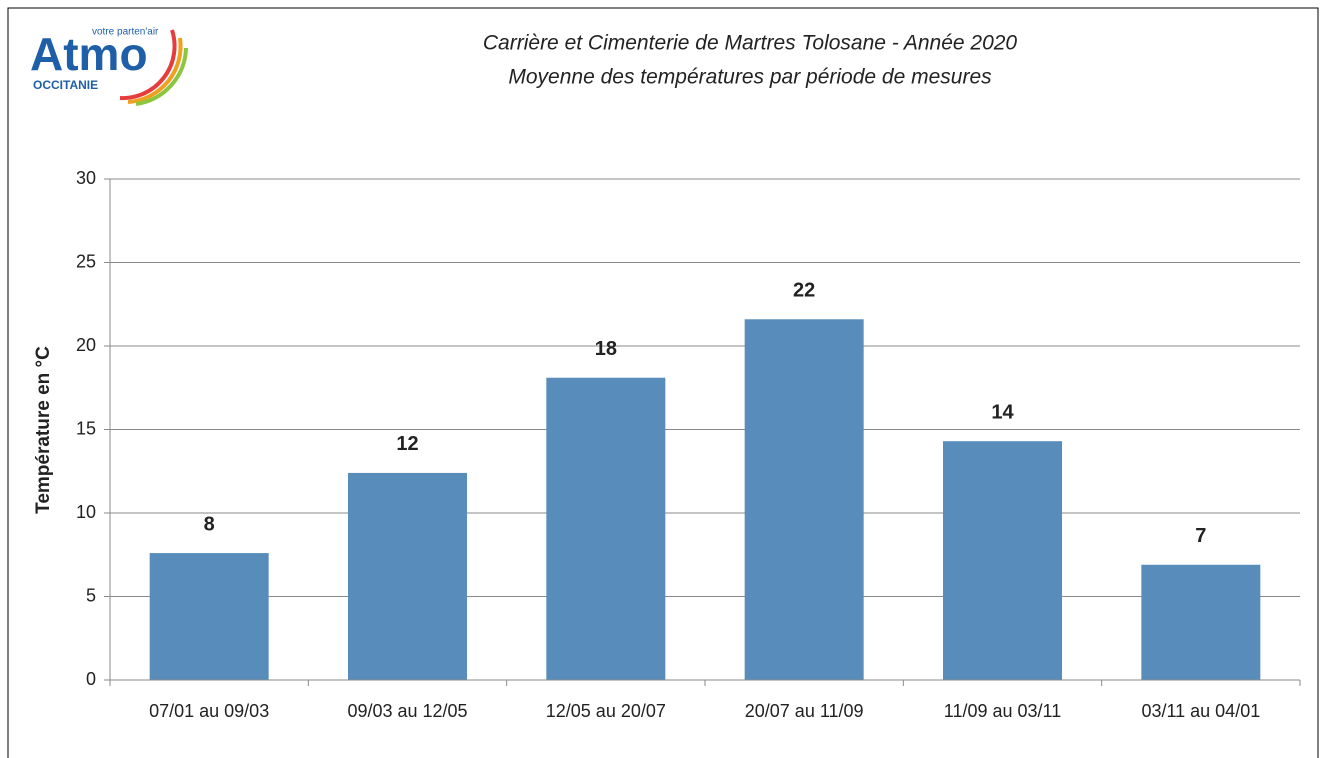 The image size is (1320, 758). What do you see at coordinates (43, 430) in the screenshot?
I see `y-axis-label: Température en °C` at bounding box center [43, 430].